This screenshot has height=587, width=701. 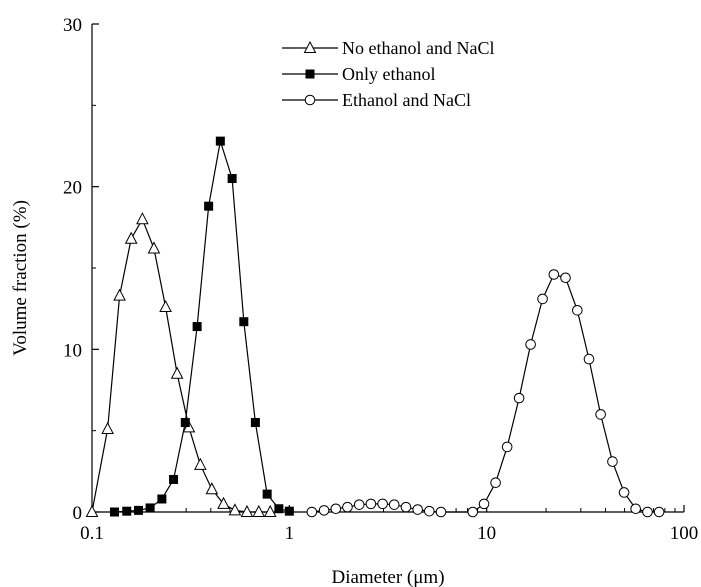 I want to click on legend-label: Ethanol and NaCl, so click(x=406, y=100).